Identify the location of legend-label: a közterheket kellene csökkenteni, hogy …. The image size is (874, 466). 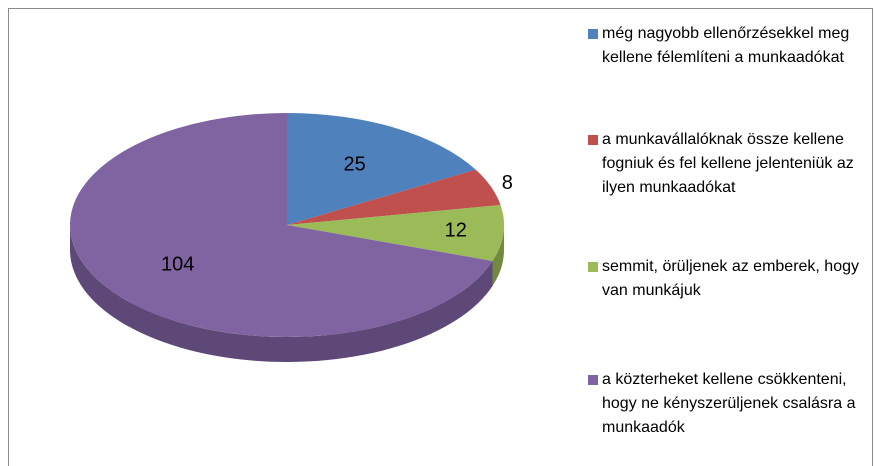
(729, 403).